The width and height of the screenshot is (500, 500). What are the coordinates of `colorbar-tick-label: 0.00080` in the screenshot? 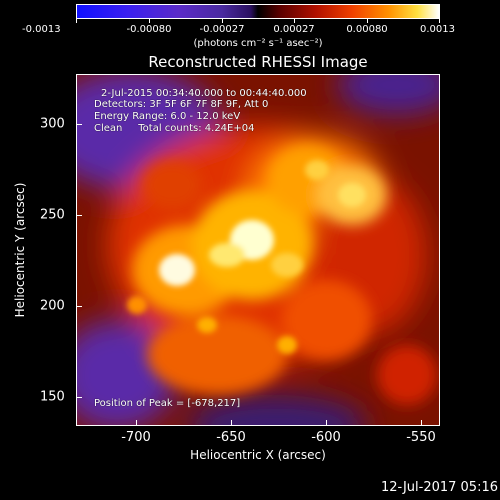 It's located at (367, 29).